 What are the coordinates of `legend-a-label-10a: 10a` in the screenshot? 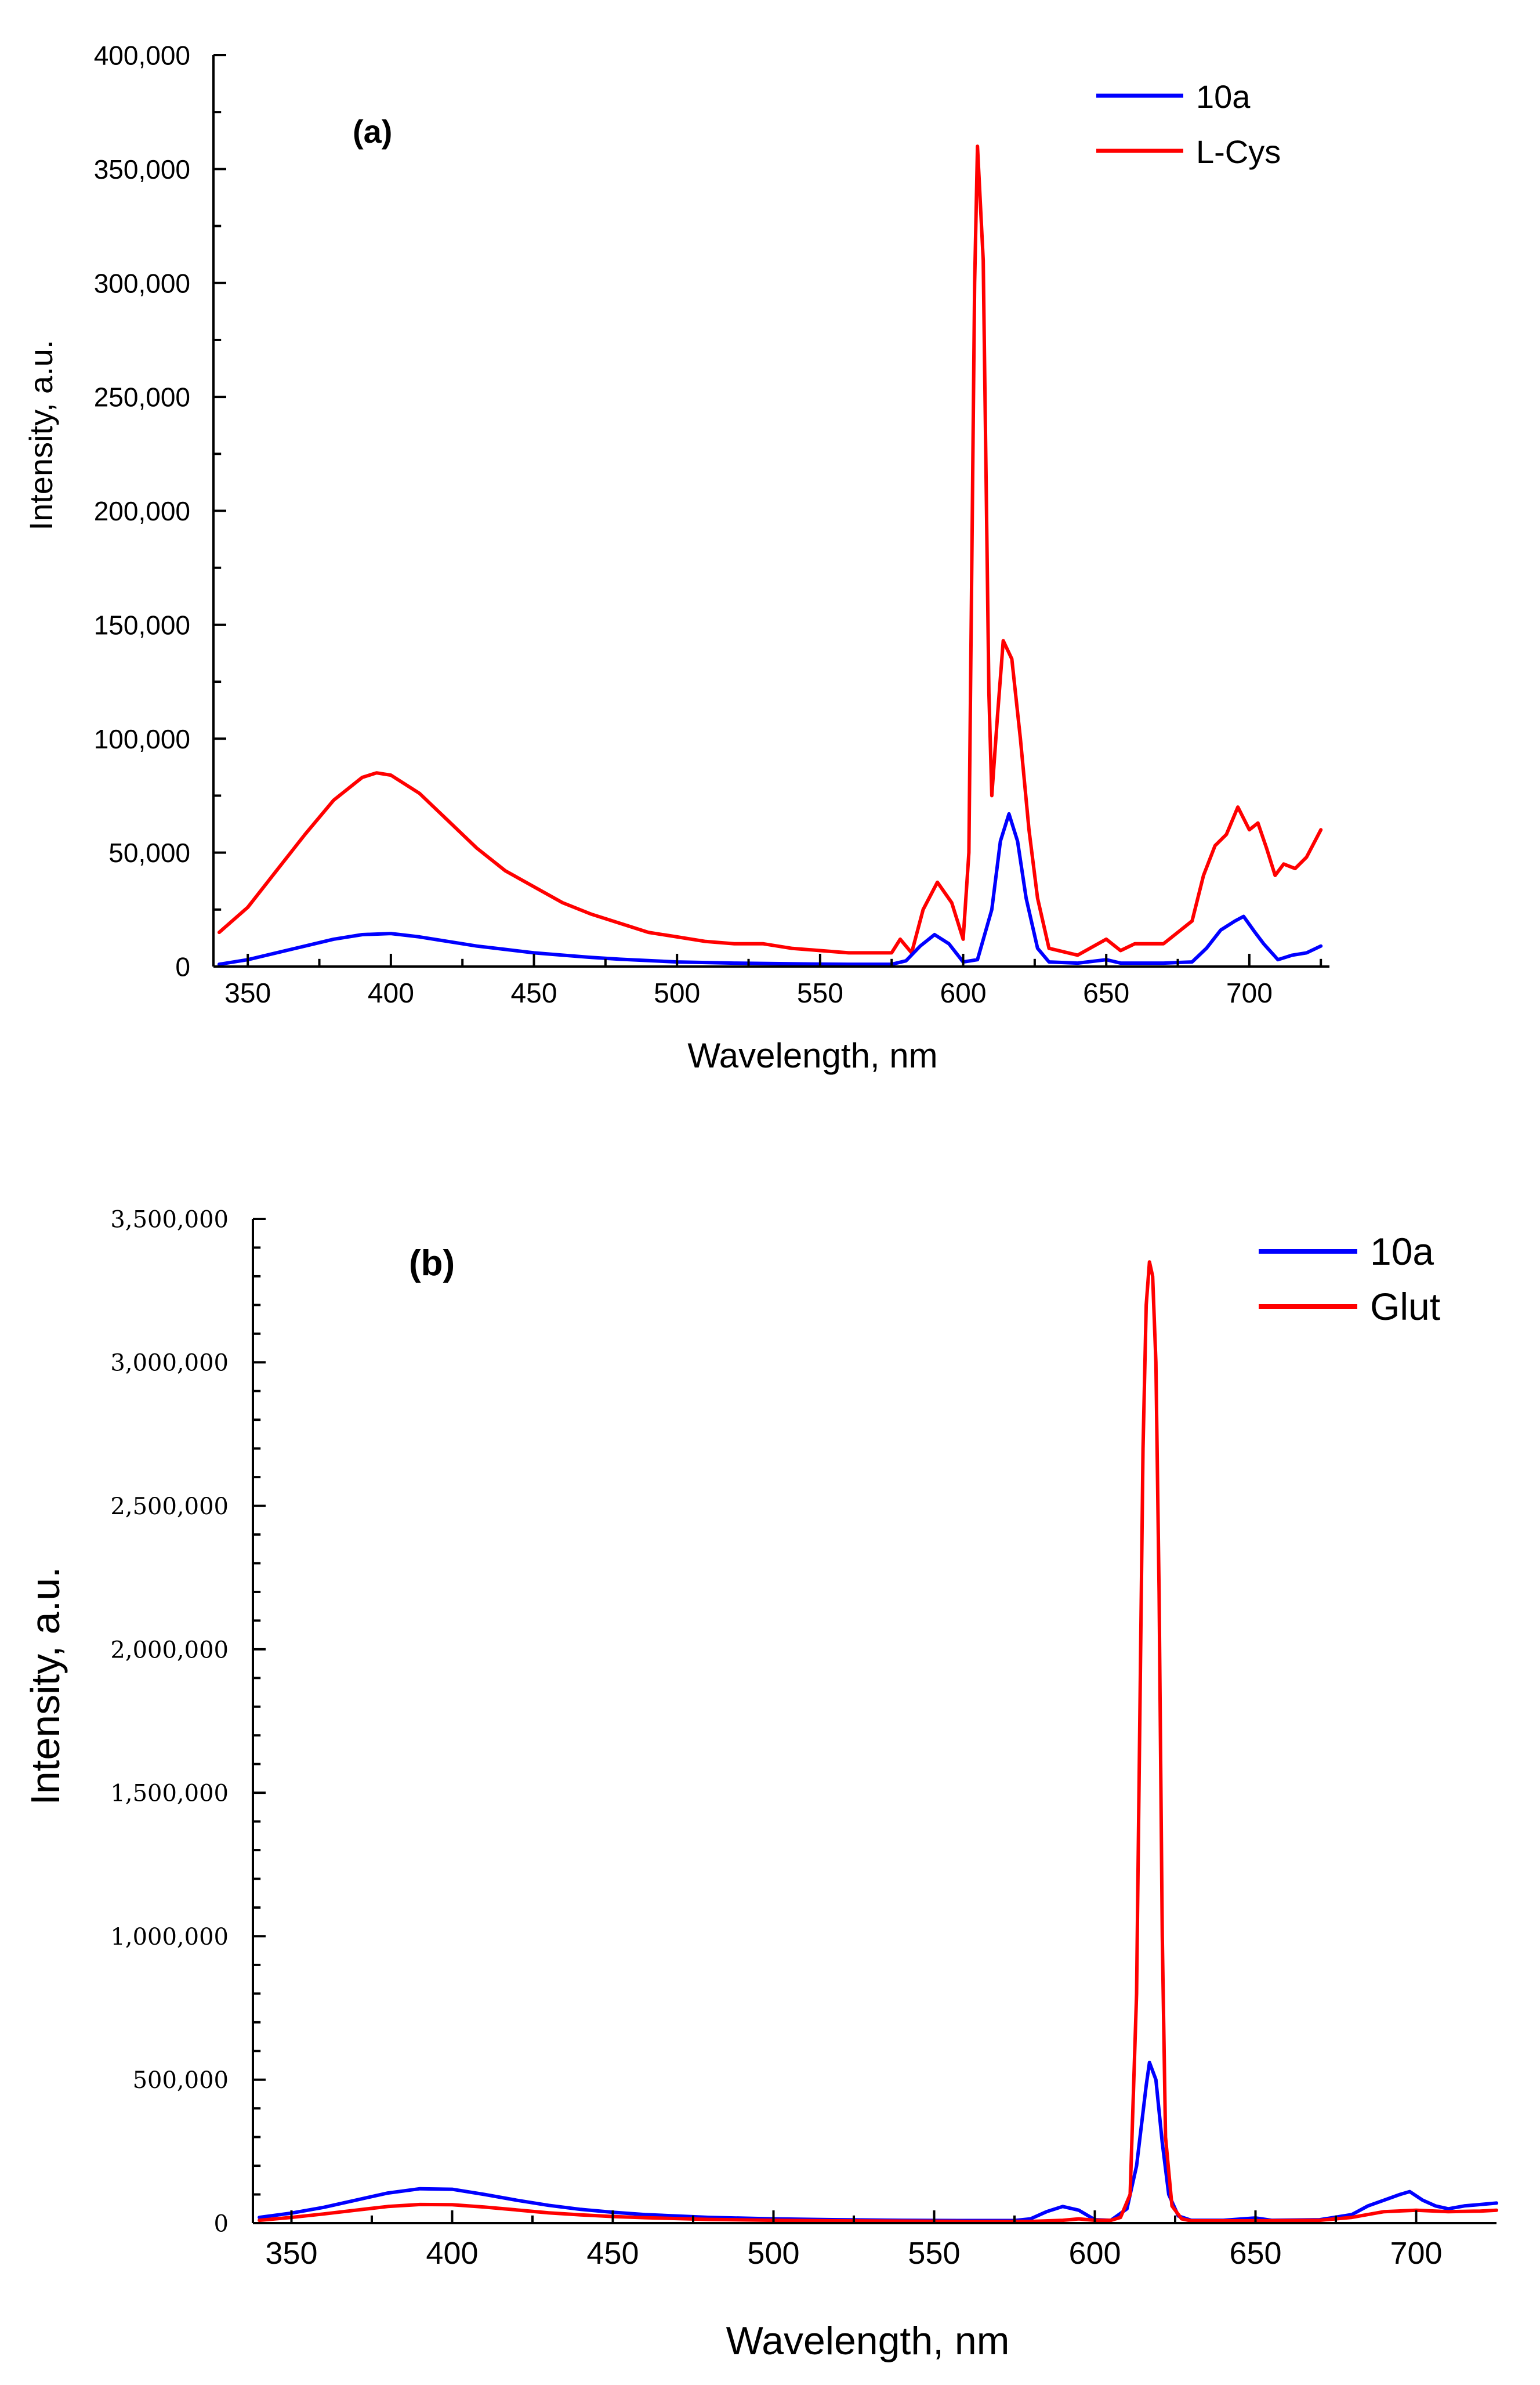 It's located at (1223, 96).